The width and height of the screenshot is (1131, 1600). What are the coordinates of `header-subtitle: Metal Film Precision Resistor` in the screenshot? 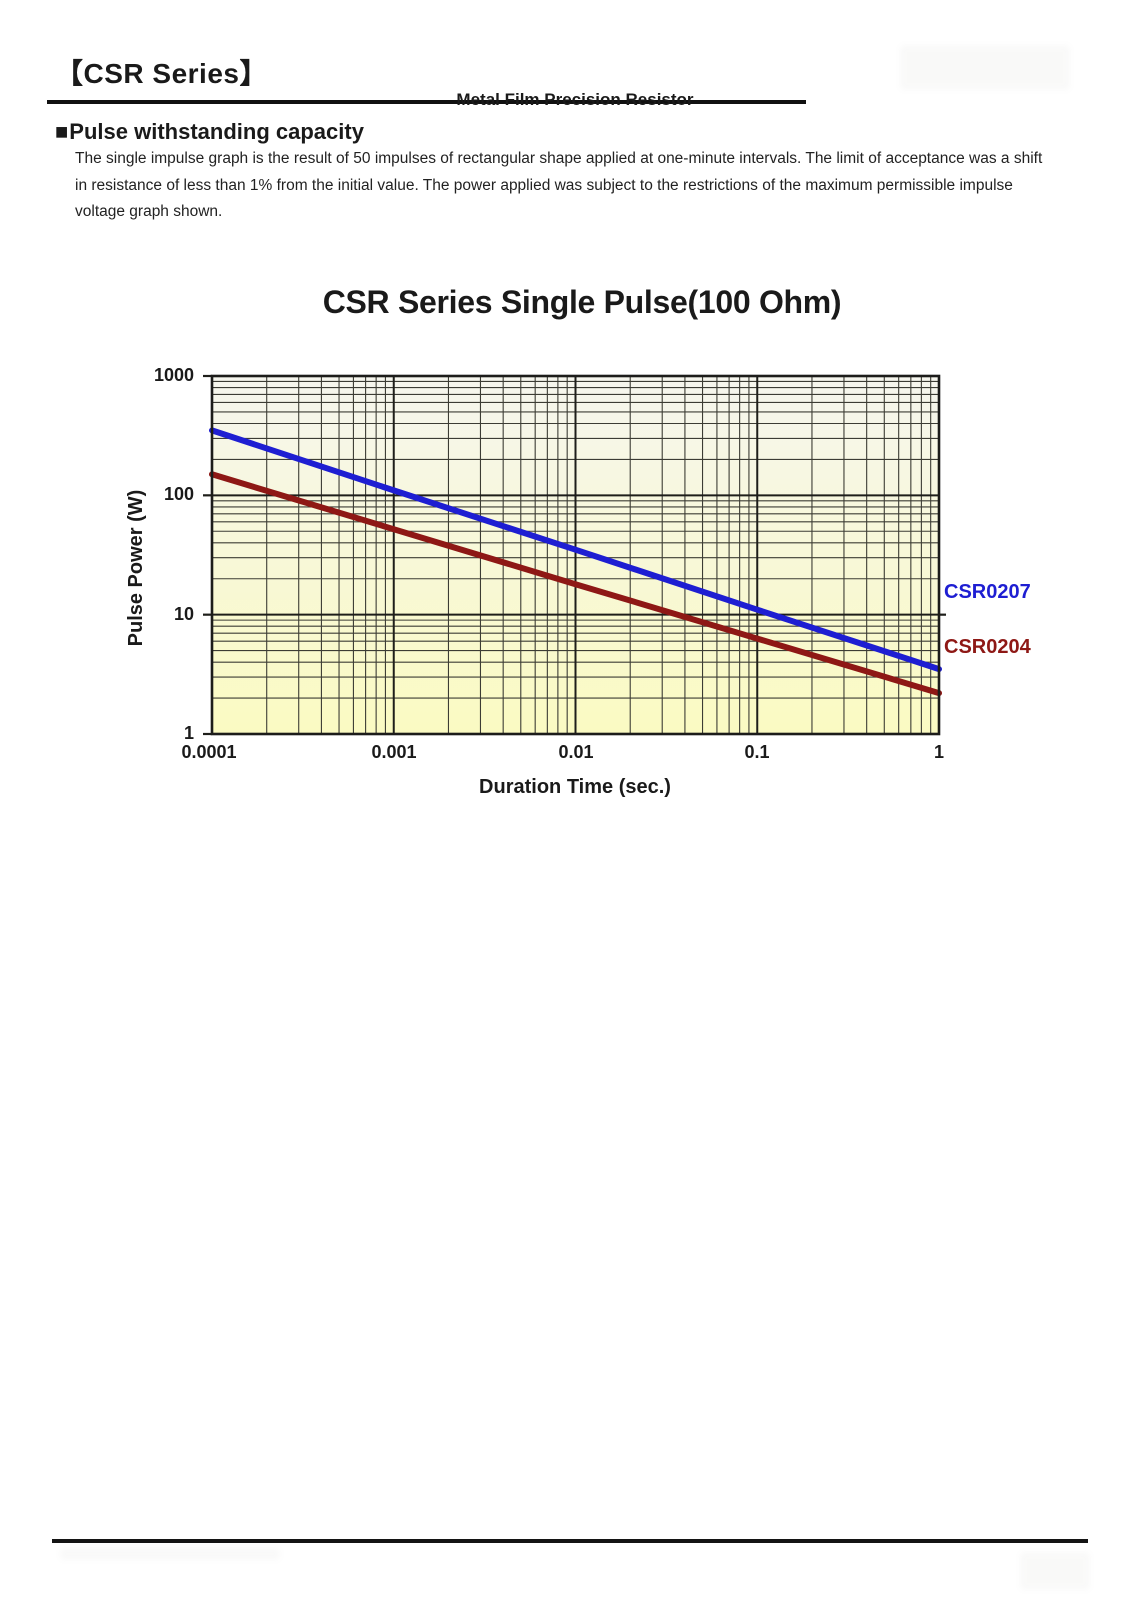 It's located at (575, 99).